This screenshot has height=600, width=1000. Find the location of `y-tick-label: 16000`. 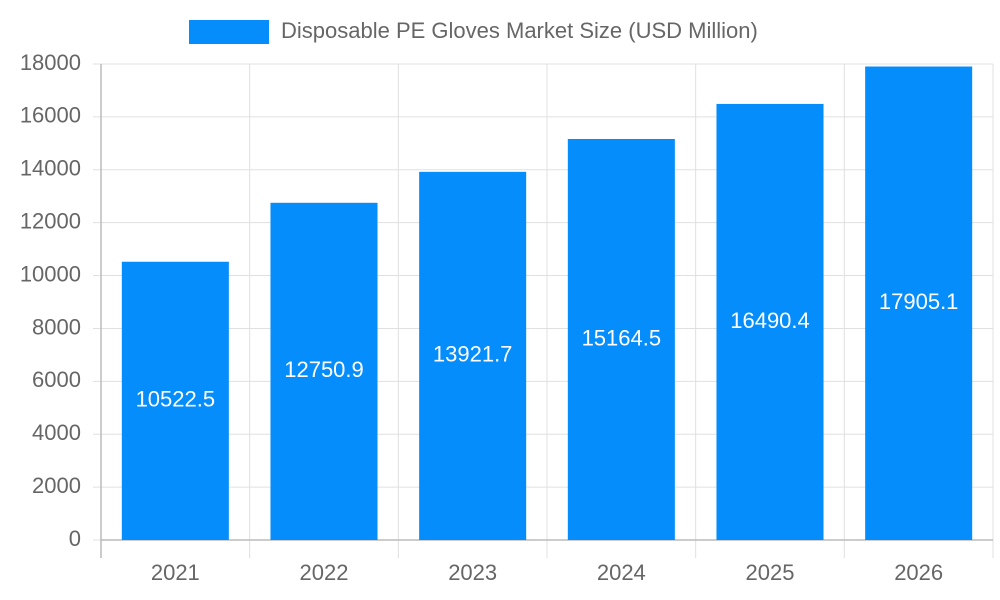

y-tick-label: 16000 is located at coordinates (50, 115).